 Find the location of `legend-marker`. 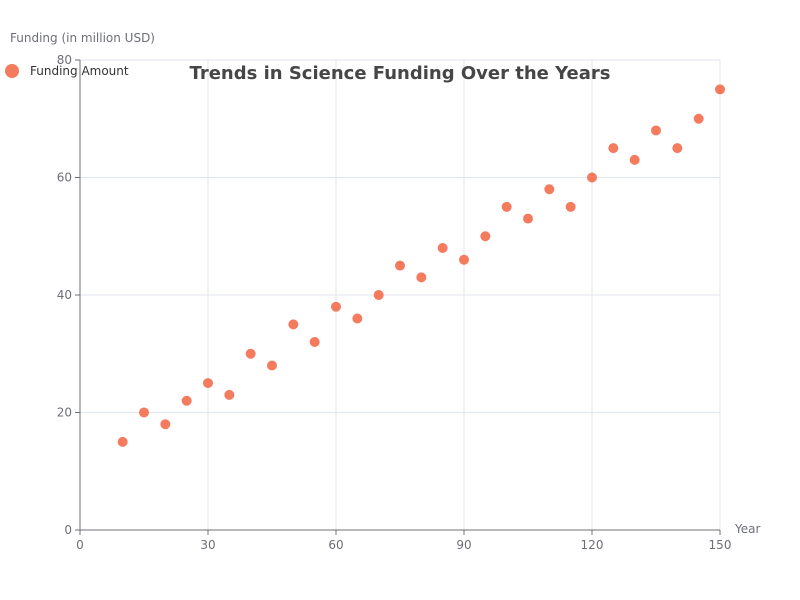

legend-marker is located at coordinates (12, 71).